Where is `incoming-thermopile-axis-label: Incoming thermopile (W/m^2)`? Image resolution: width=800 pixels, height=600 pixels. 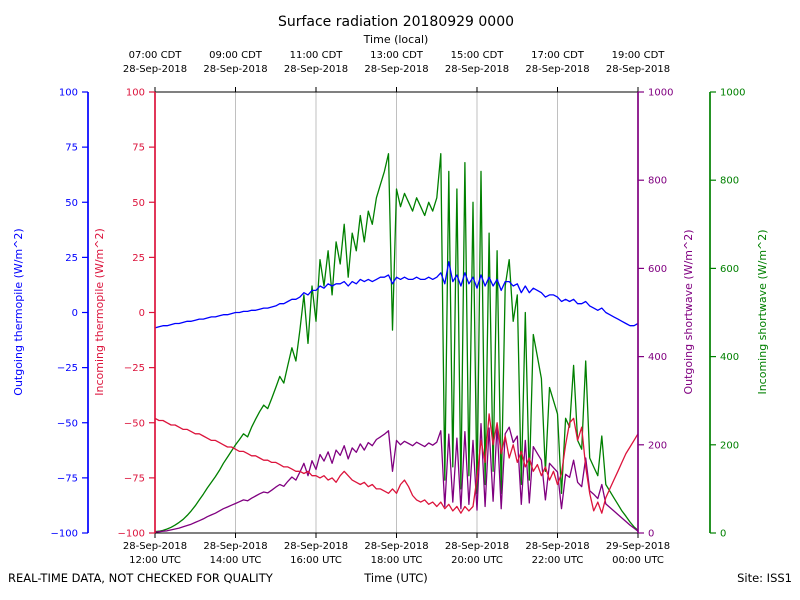 incoming-thermopile-axis-label: Incoming thermopile (W/m^2) is located at coordinates (99, 312).